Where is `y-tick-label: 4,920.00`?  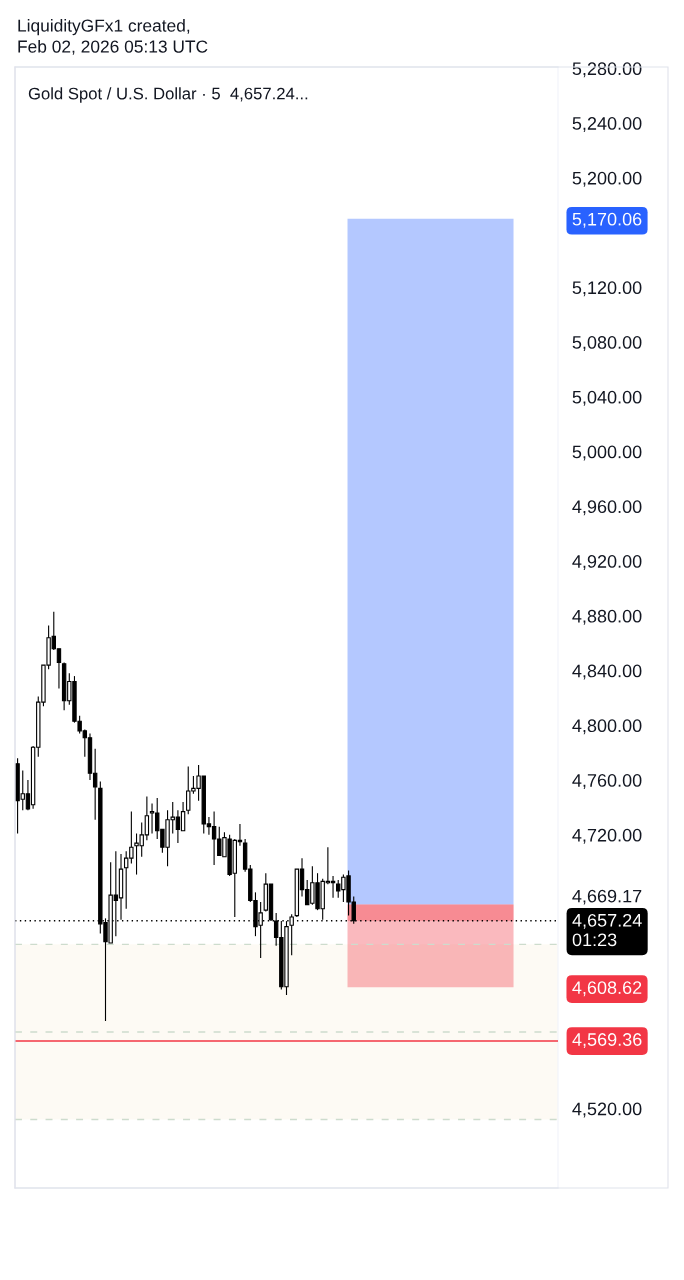 y-tick-label: 4,920.00 is located at coordinates (607, 562).